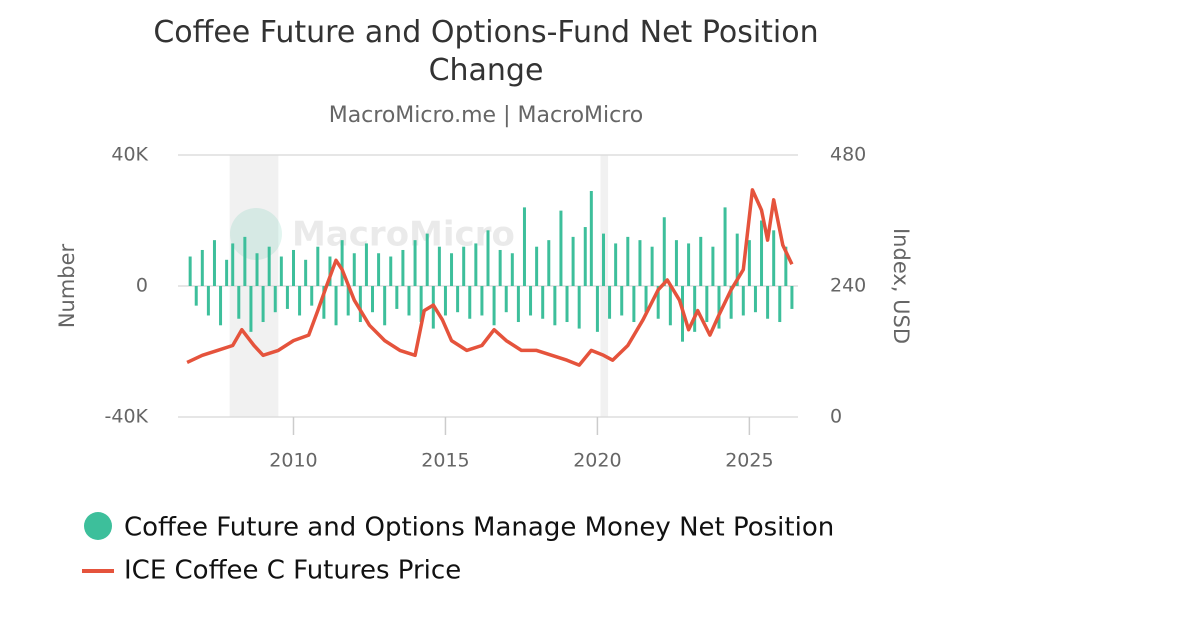 The height and width of the screenshot is (630, 1200). What do you see at coordinates (403, 235) in the screenshot?
I see `watermark: MacroMicro` at bounding box center [403, 235].